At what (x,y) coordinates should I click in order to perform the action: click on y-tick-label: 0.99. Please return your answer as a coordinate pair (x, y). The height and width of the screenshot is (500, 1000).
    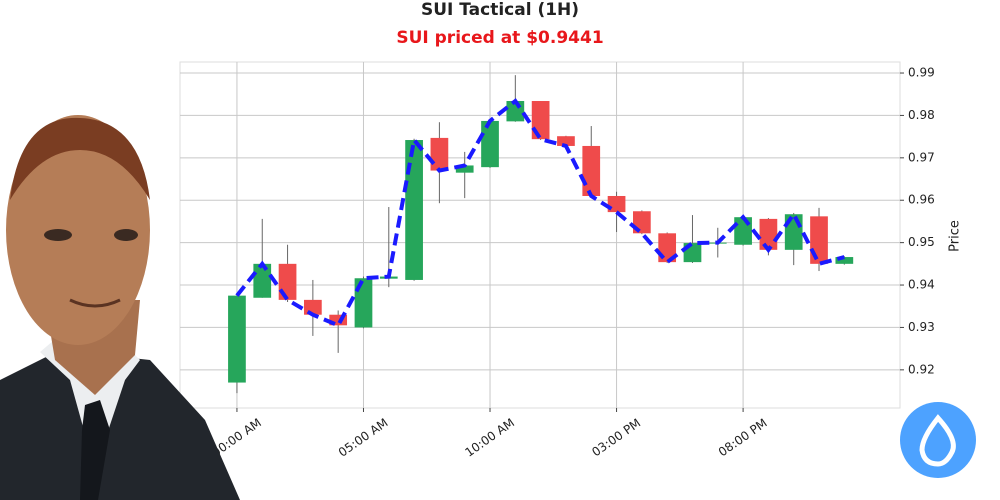
    Looking at the image, I should click on (921, 73).